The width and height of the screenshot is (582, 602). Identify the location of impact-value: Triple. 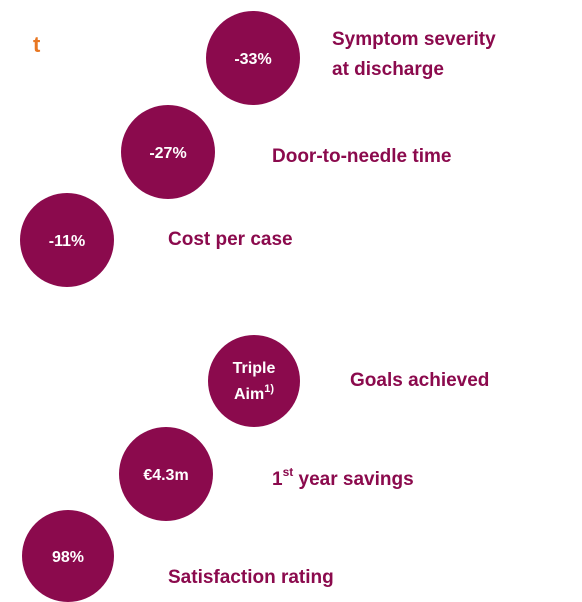
(254, 368).